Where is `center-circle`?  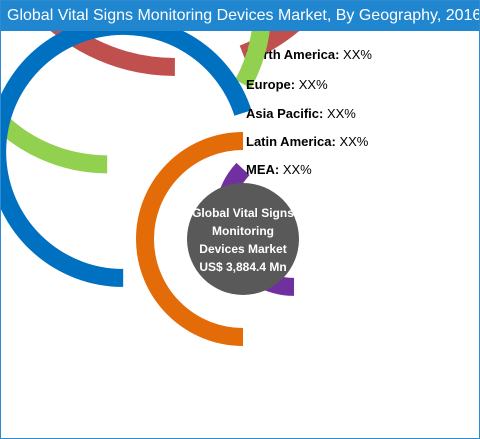 center-circle is located at coordinates (243, 239).